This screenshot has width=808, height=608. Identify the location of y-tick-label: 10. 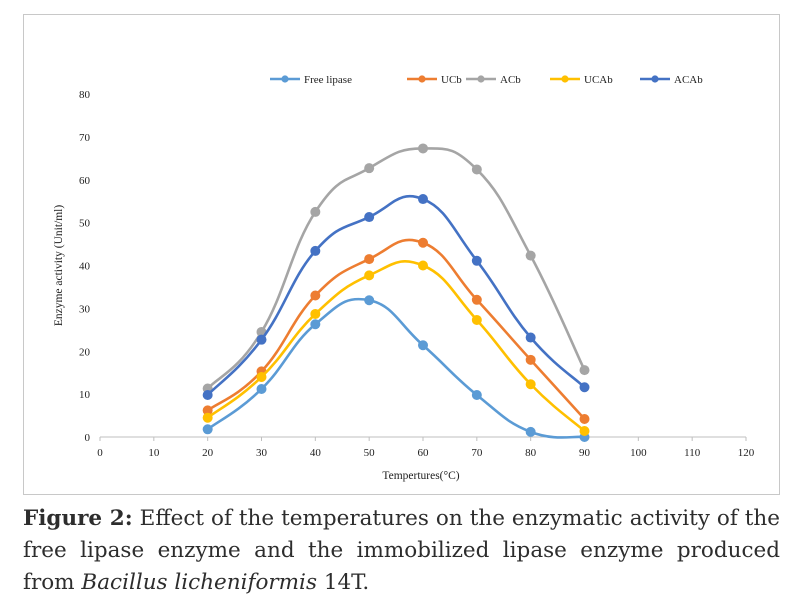
(85, 395).